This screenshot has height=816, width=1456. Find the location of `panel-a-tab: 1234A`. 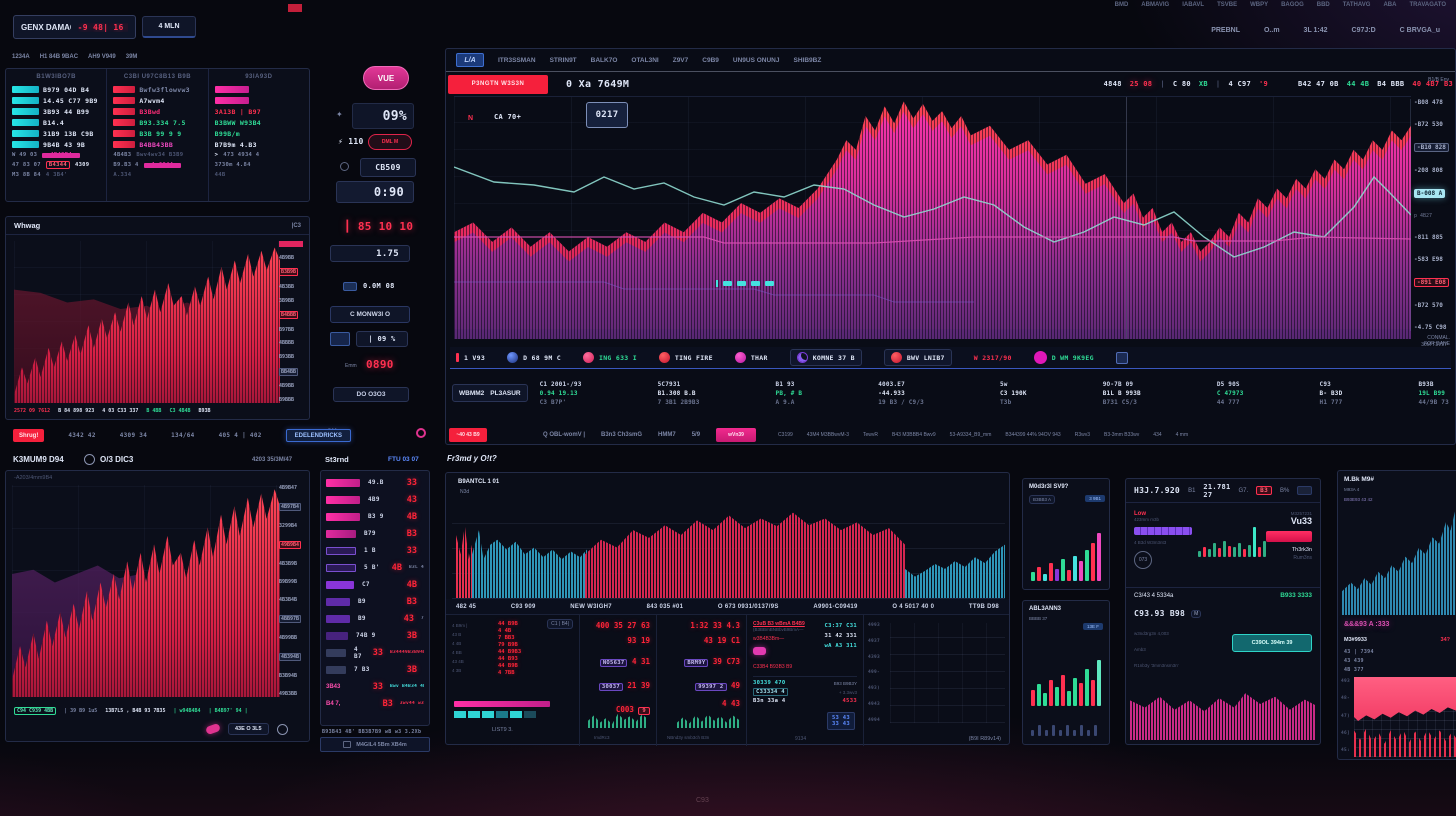

panel-a-tab: 1234A is located at coordinates (21, 57).